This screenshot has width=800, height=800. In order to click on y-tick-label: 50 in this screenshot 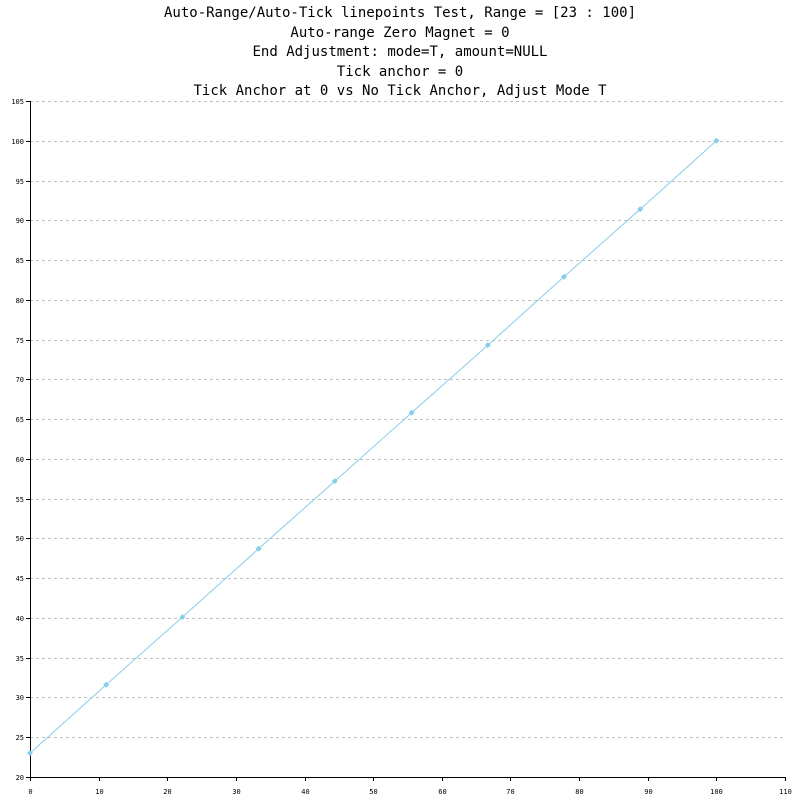, I will do `click(20, 539)`.